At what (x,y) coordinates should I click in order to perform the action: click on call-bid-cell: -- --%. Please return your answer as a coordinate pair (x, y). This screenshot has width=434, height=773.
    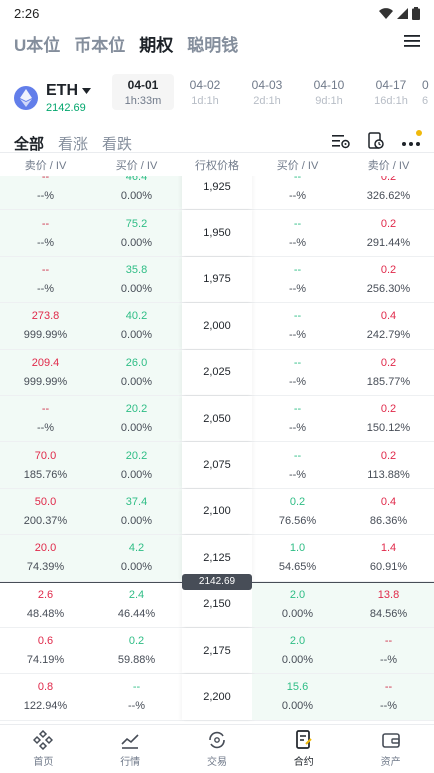
    Looking at the image, I should click on (136, 696).